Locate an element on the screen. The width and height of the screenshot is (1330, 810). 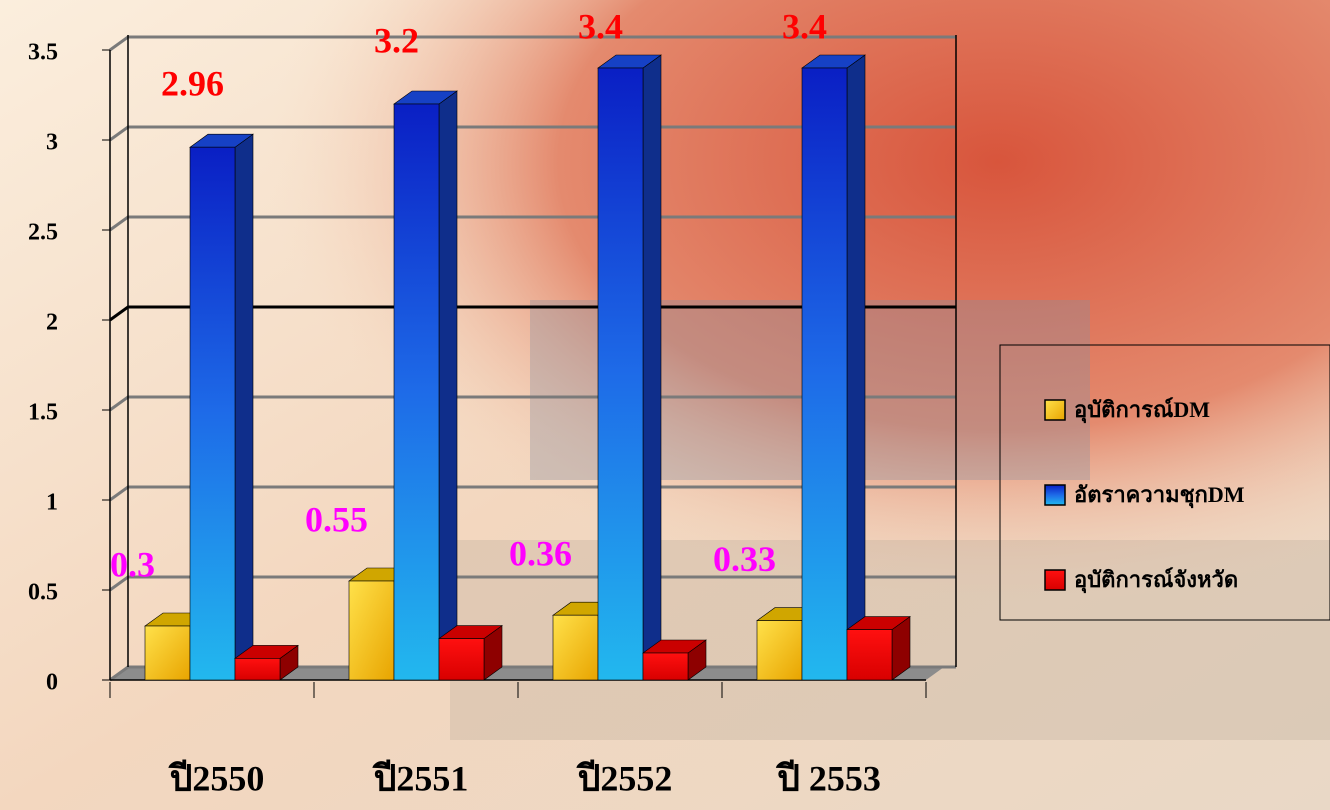
data-label: 2.96 is located at coordinates (192, 83).